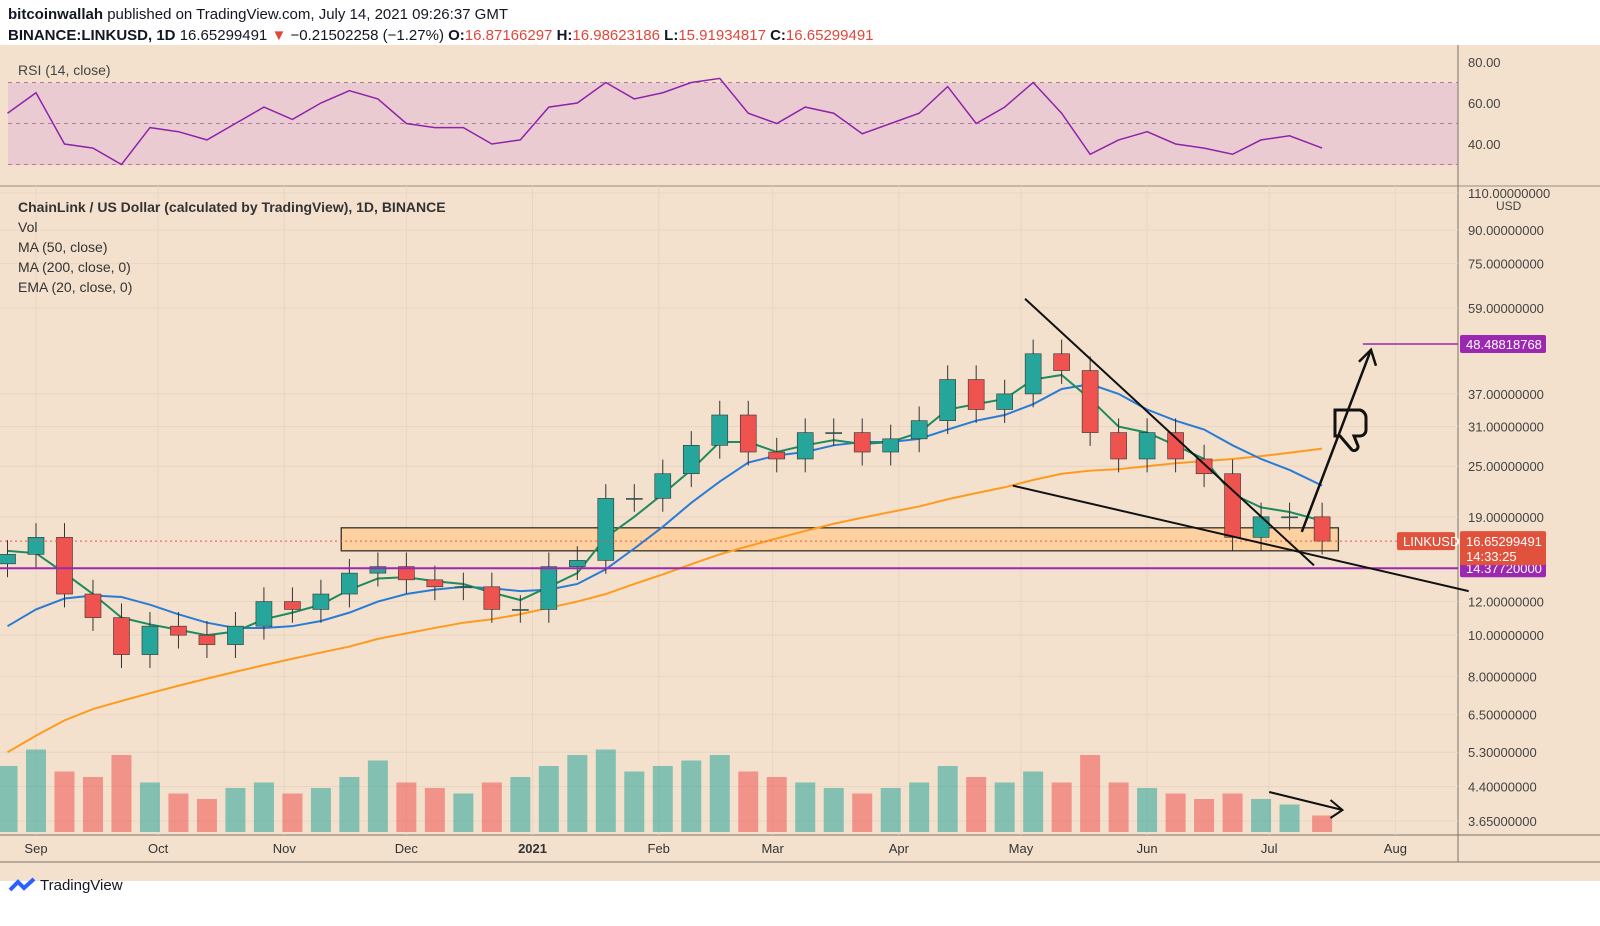 This screenshot has height=926, width=1600. I want to click on down-arrow-icon: ▼, so click(279, 35).